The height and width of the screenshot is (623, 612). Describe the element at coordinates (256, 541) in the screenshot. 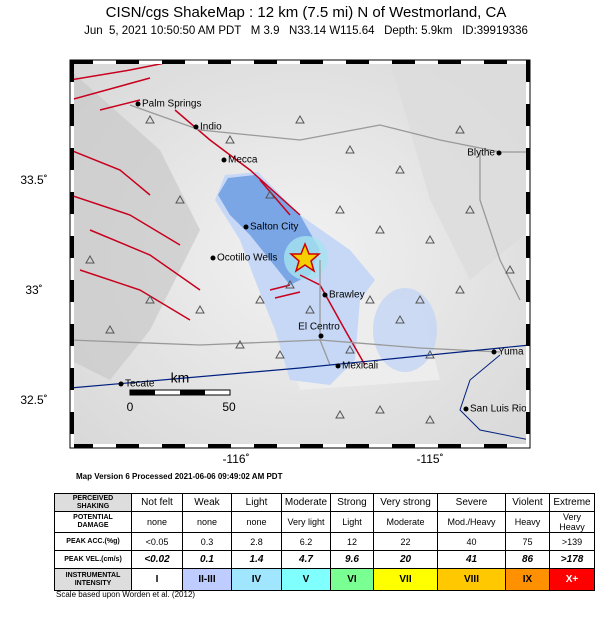

I see `table-cell: 2.8` at that location.